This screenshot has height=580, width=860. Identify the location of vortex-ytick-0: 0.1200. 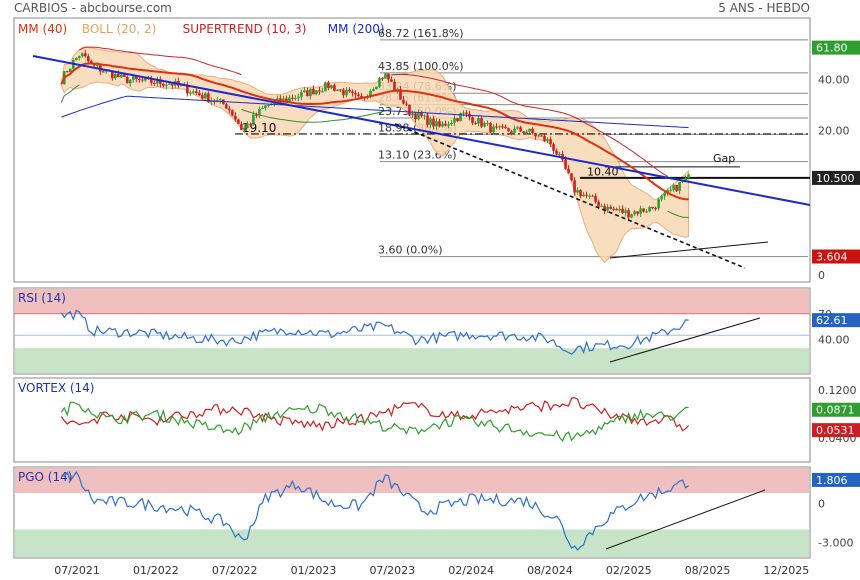
(837, 390).